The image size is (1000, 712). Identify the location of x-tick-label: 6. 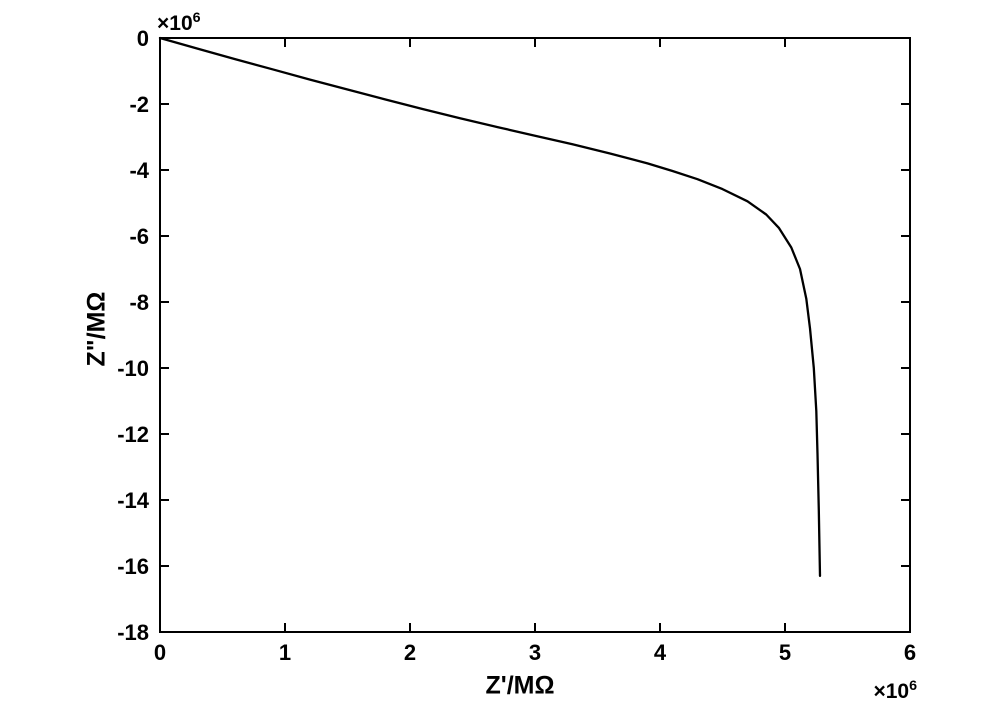
(910, 652).